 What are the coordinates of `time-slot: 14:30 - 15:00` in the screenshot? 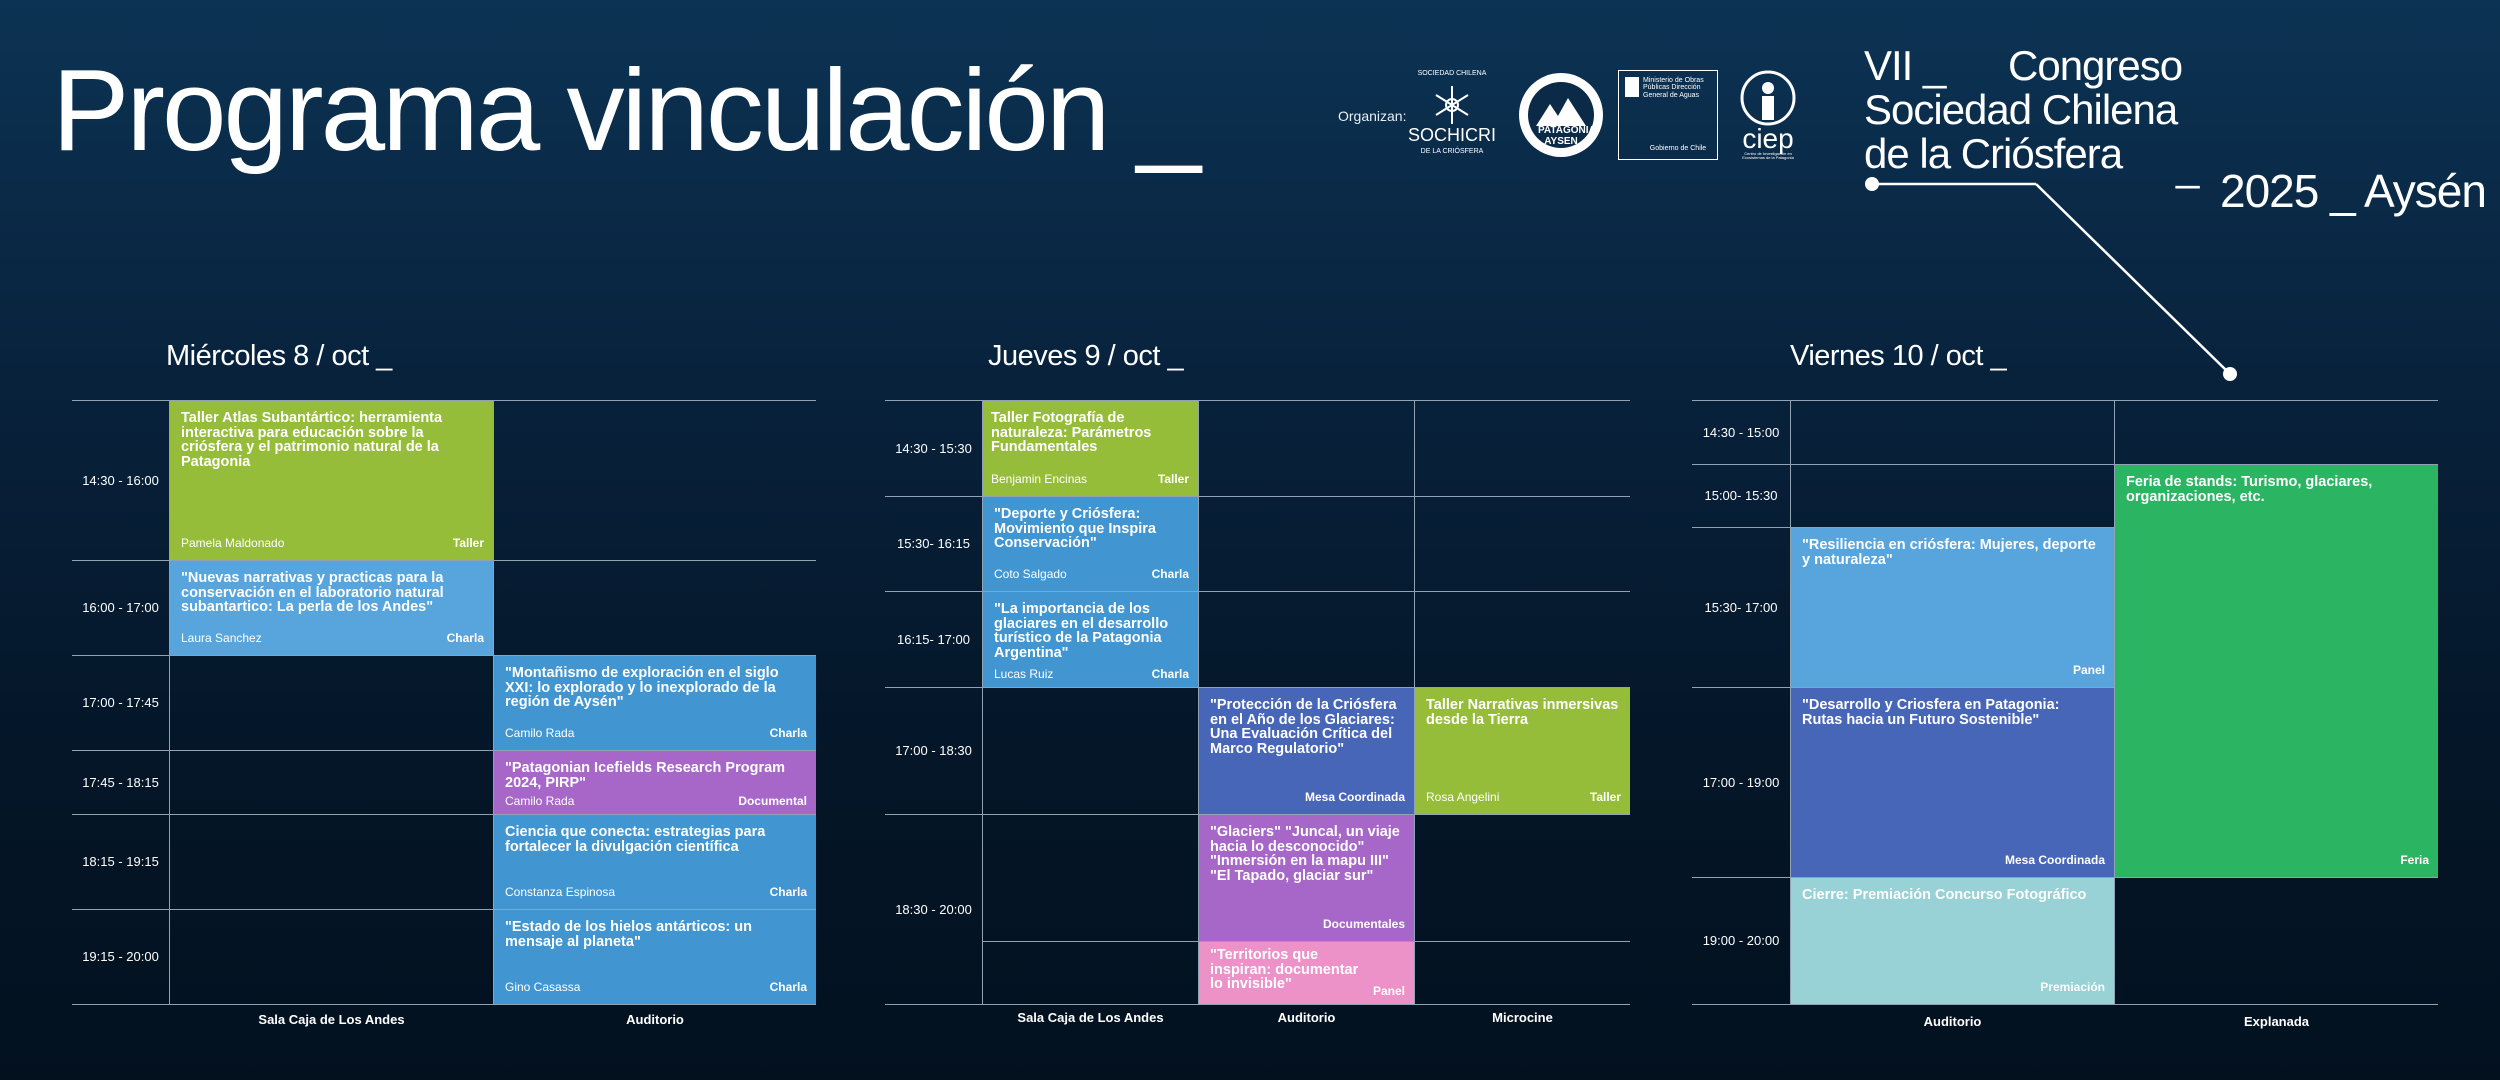 It's located at (1741, 432).